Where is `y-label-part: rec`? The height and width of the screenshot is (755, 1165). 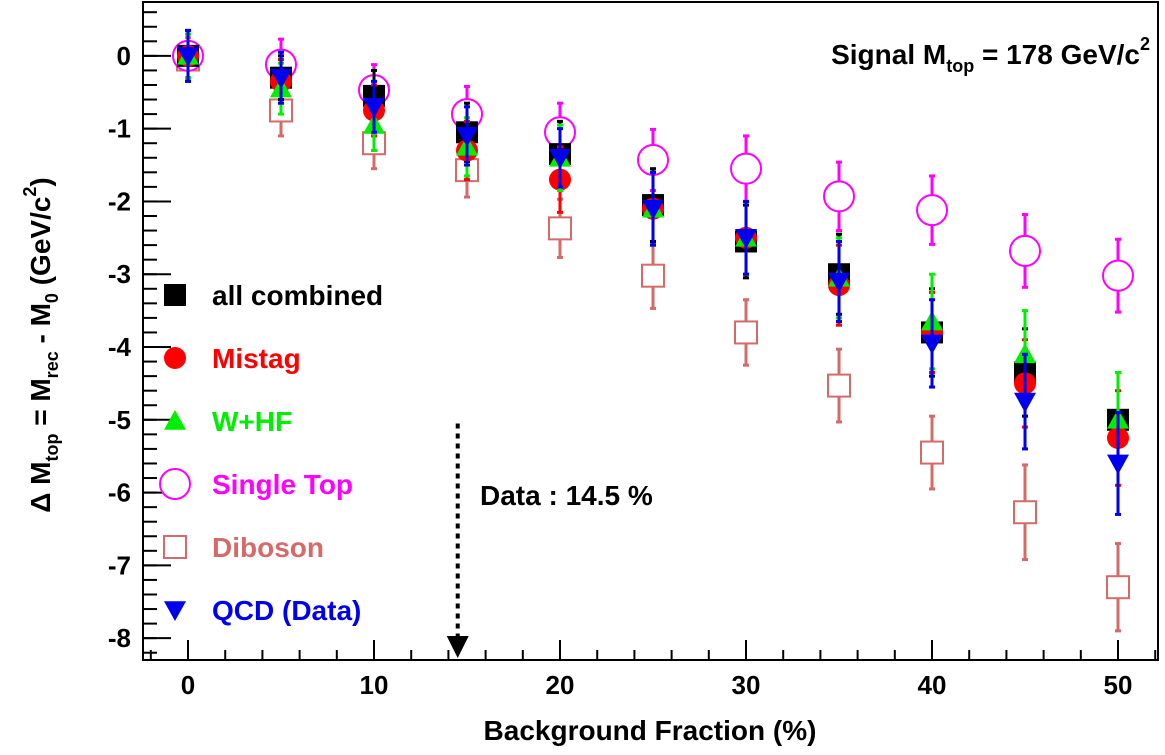 y-label-part: rec is located at coordinates (52, 364).